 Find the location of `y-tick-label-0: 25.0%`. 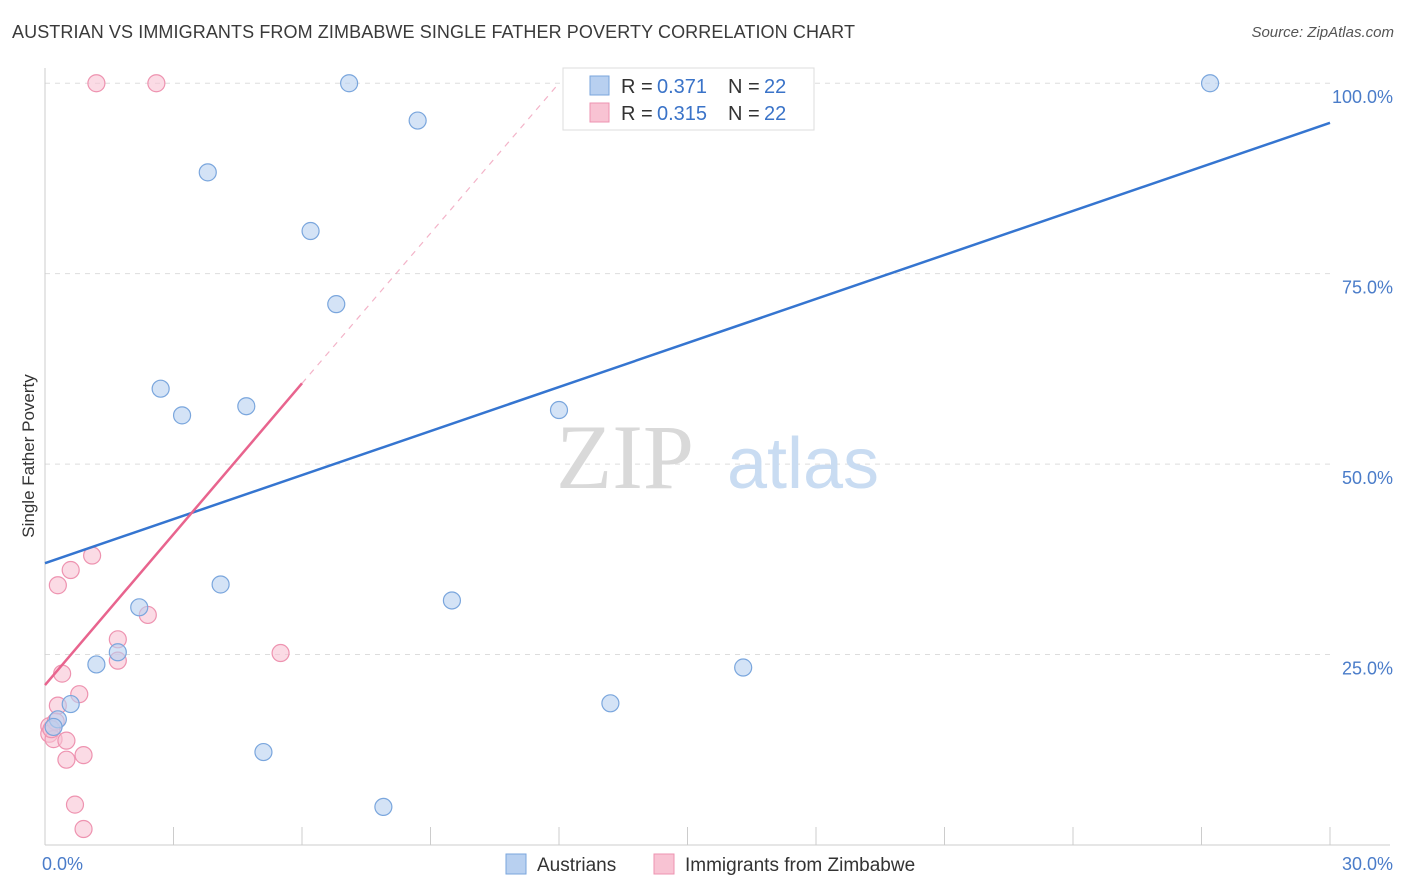

y-tick-label-0: 25.0% is located at coordinates (1367, 669).